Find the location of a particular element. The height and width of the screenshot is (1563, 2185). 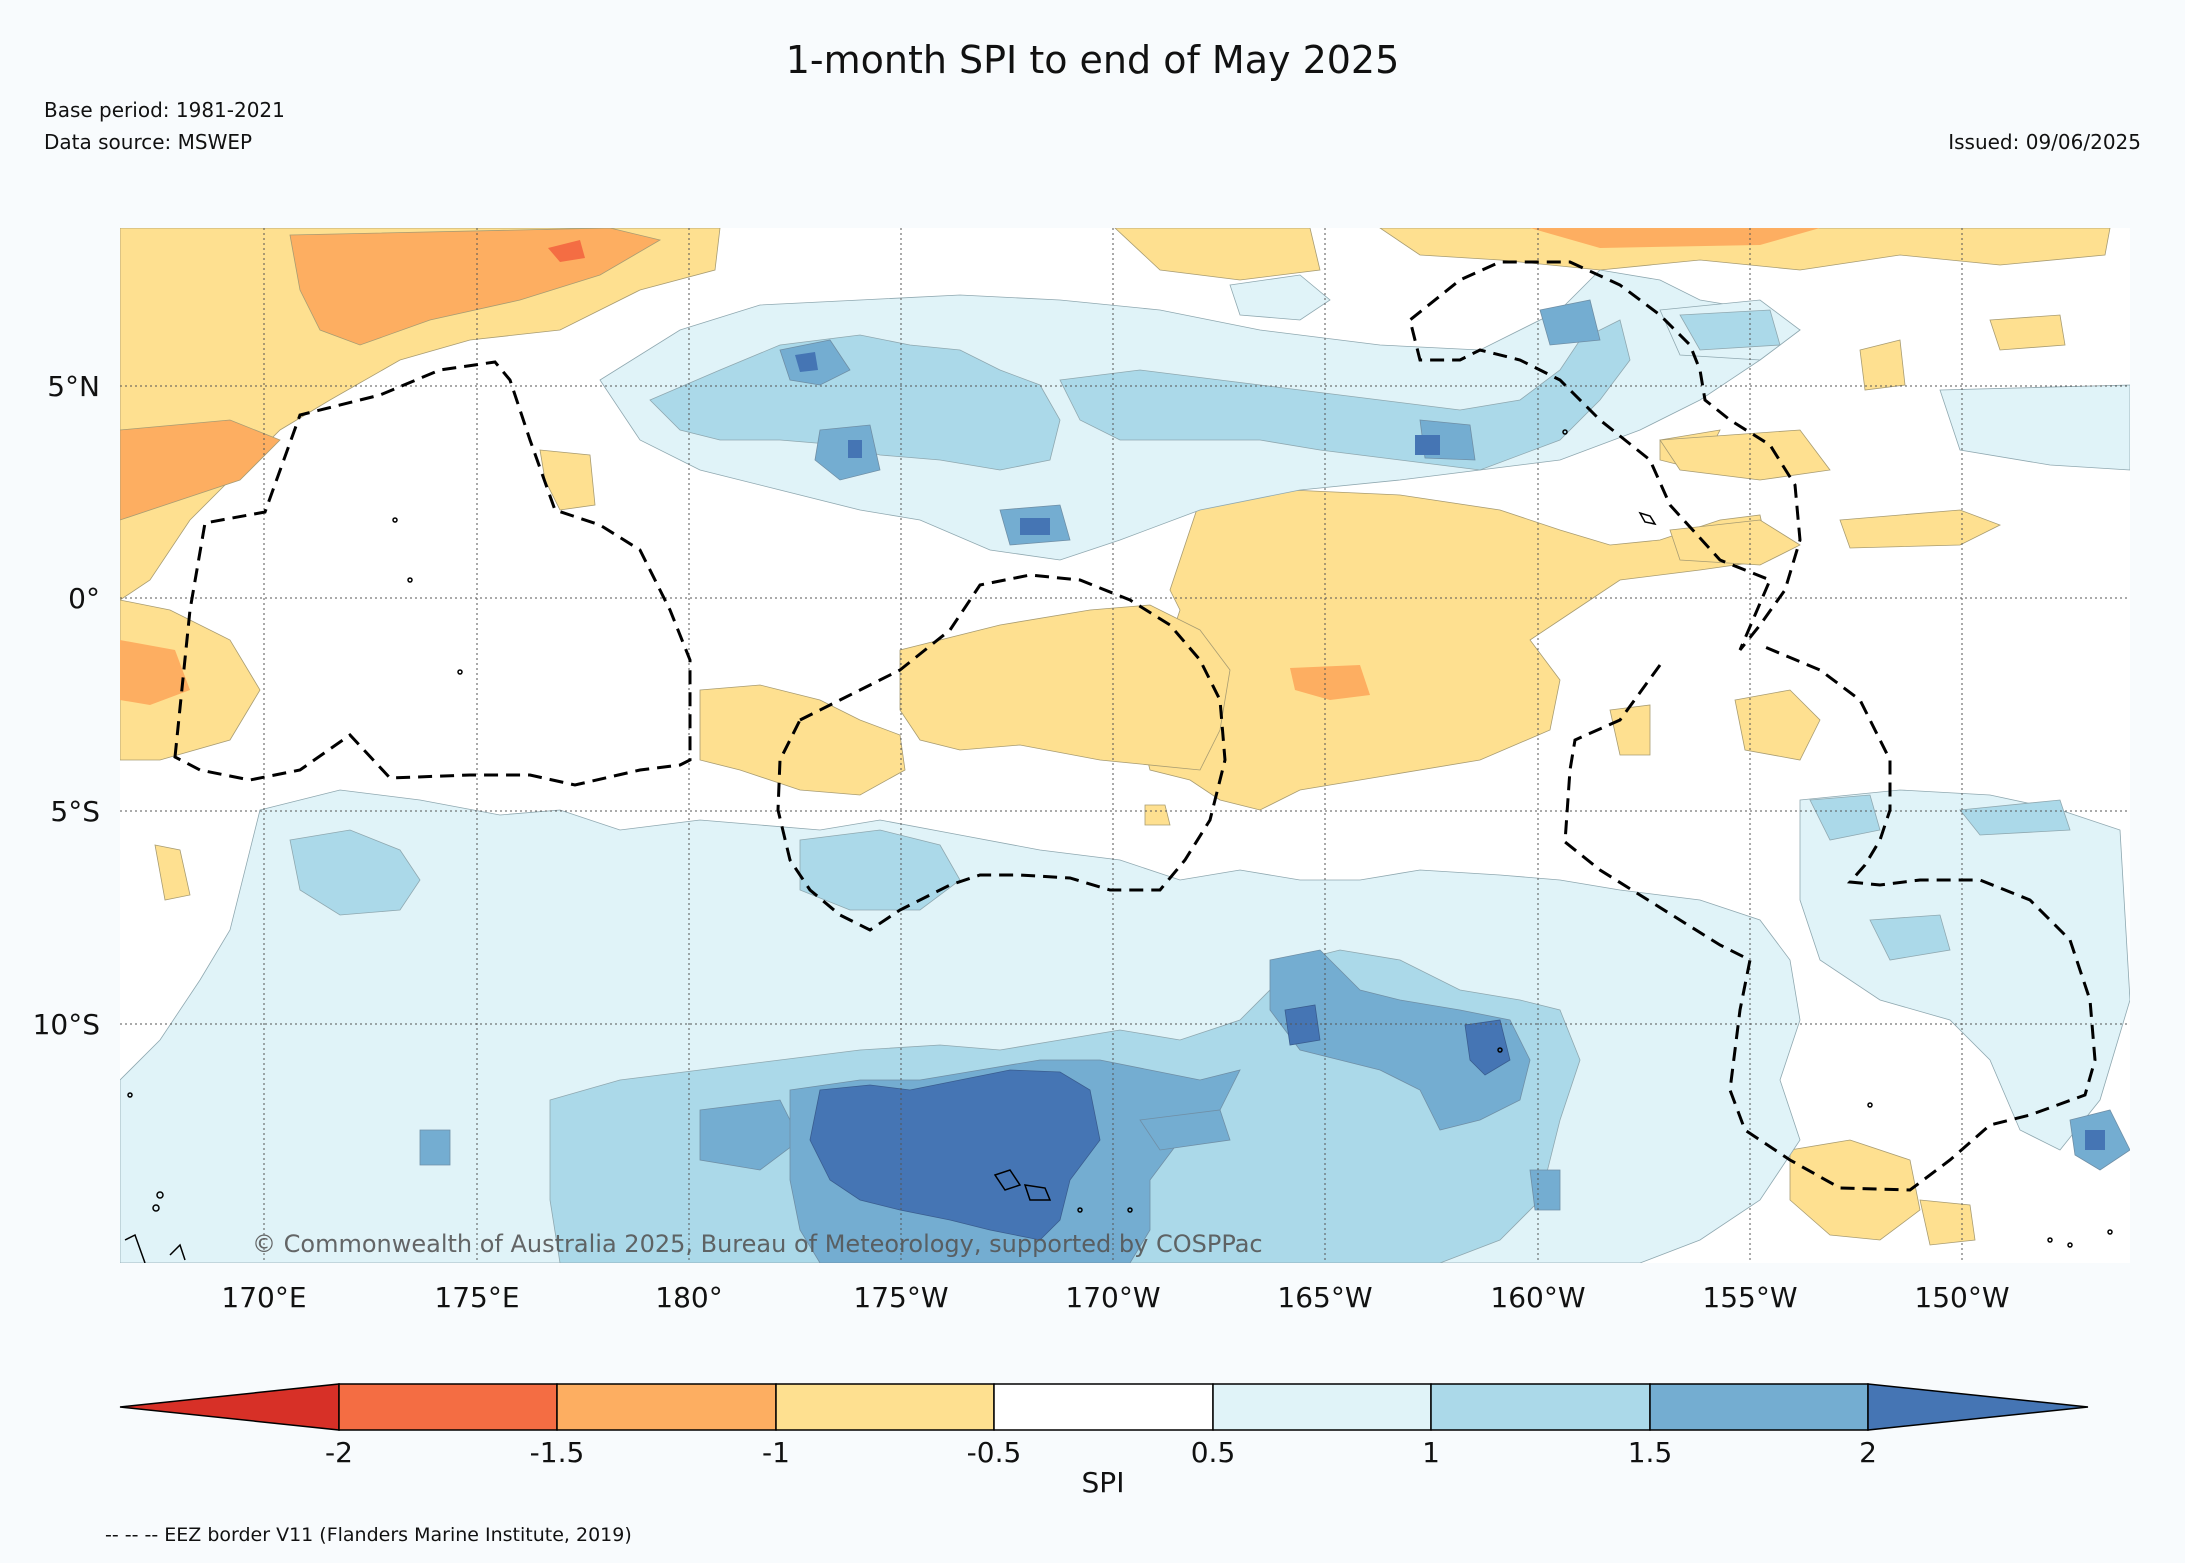

lon-label-170w: 170°W is located at coordinates (1112, 1297).